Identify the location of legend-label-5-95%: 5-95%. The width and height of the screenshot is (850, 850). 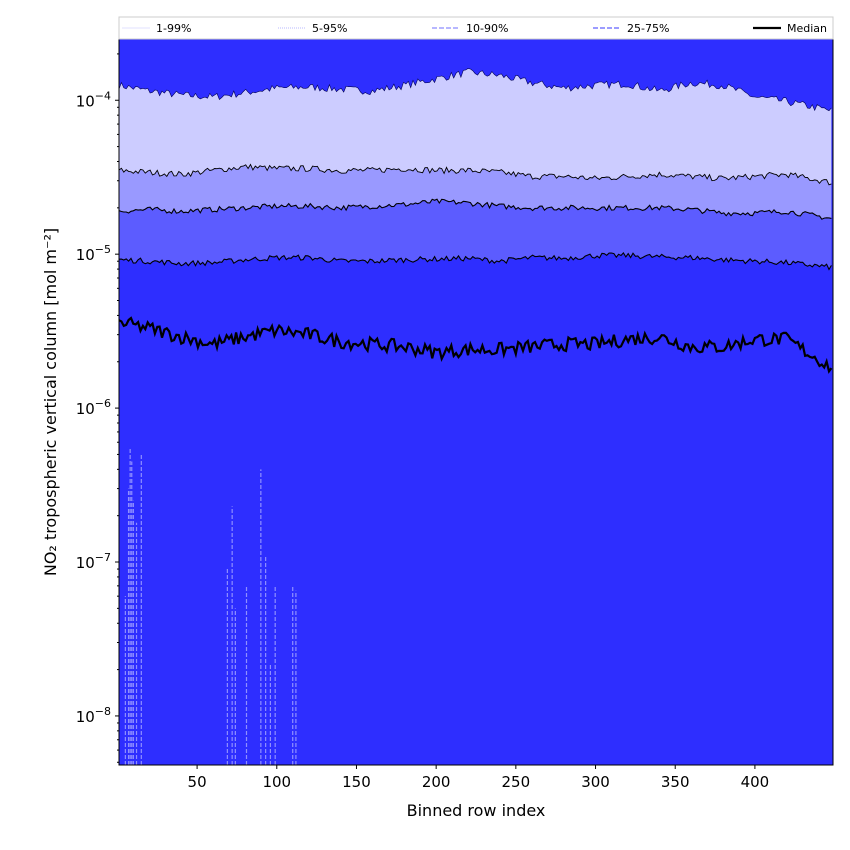
(329, 28).